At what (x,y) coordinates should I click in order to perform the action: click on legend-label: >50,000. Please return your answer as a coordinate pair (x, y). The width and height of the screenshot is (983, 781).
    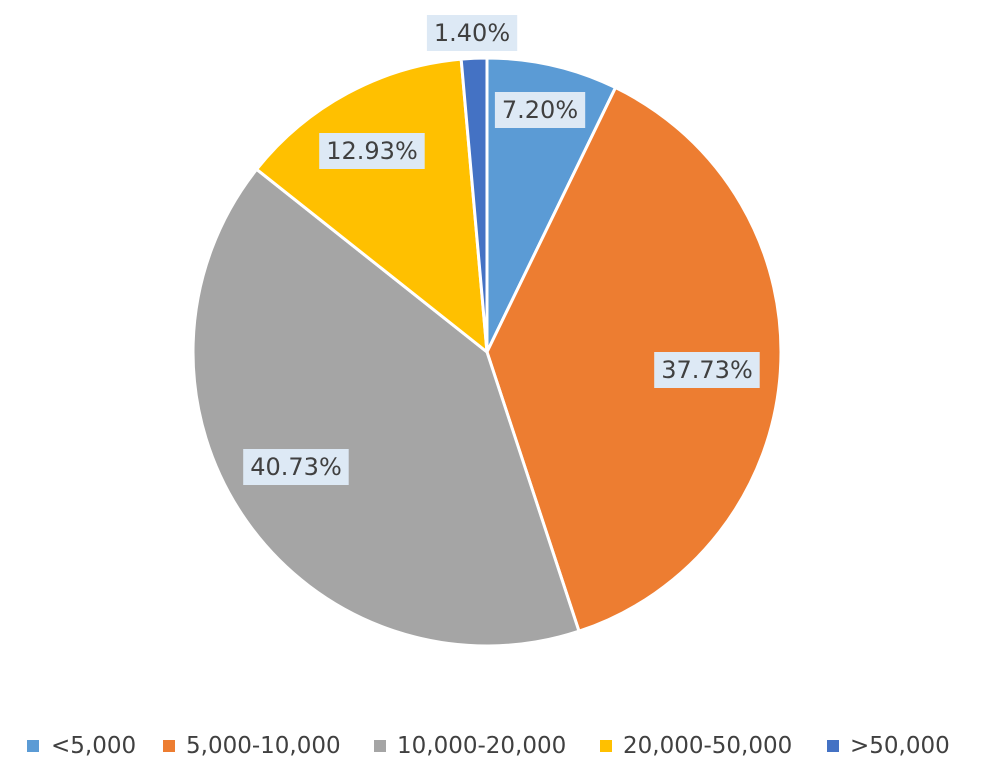
    Looking at the image, I should click on (900, 746).